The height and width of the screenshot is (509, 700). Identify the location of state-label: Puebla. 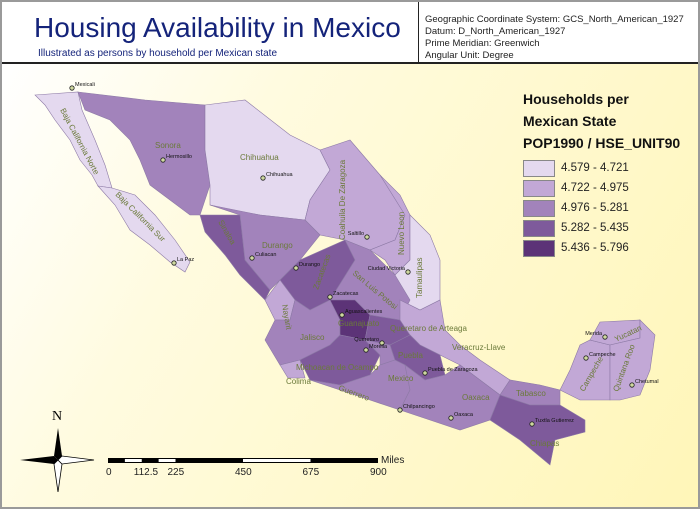
(410, 355).